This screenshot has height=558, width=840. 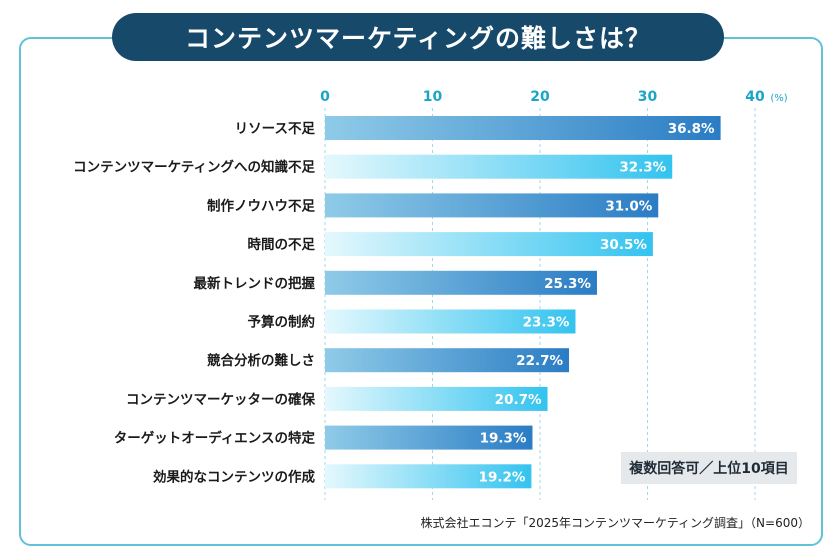 What do you see at coordinates (546, 323) in the screenshot?
I see `value-label: 23.3%` at bounding box center [546, 323].